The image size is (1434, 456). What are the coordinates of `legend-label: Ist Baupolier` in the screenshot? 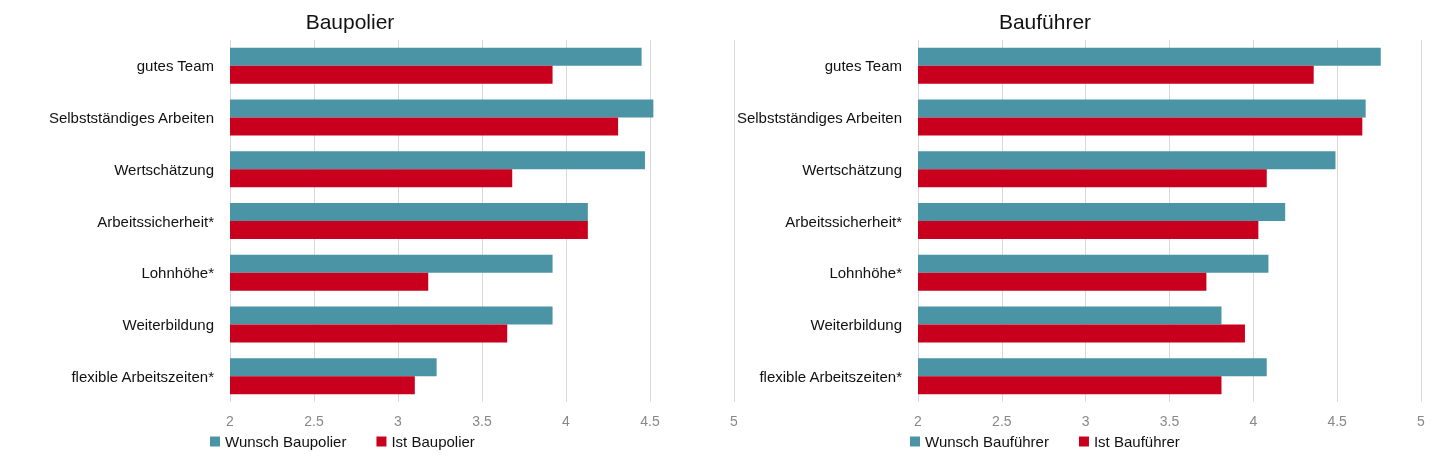 It's located at (433, 441).